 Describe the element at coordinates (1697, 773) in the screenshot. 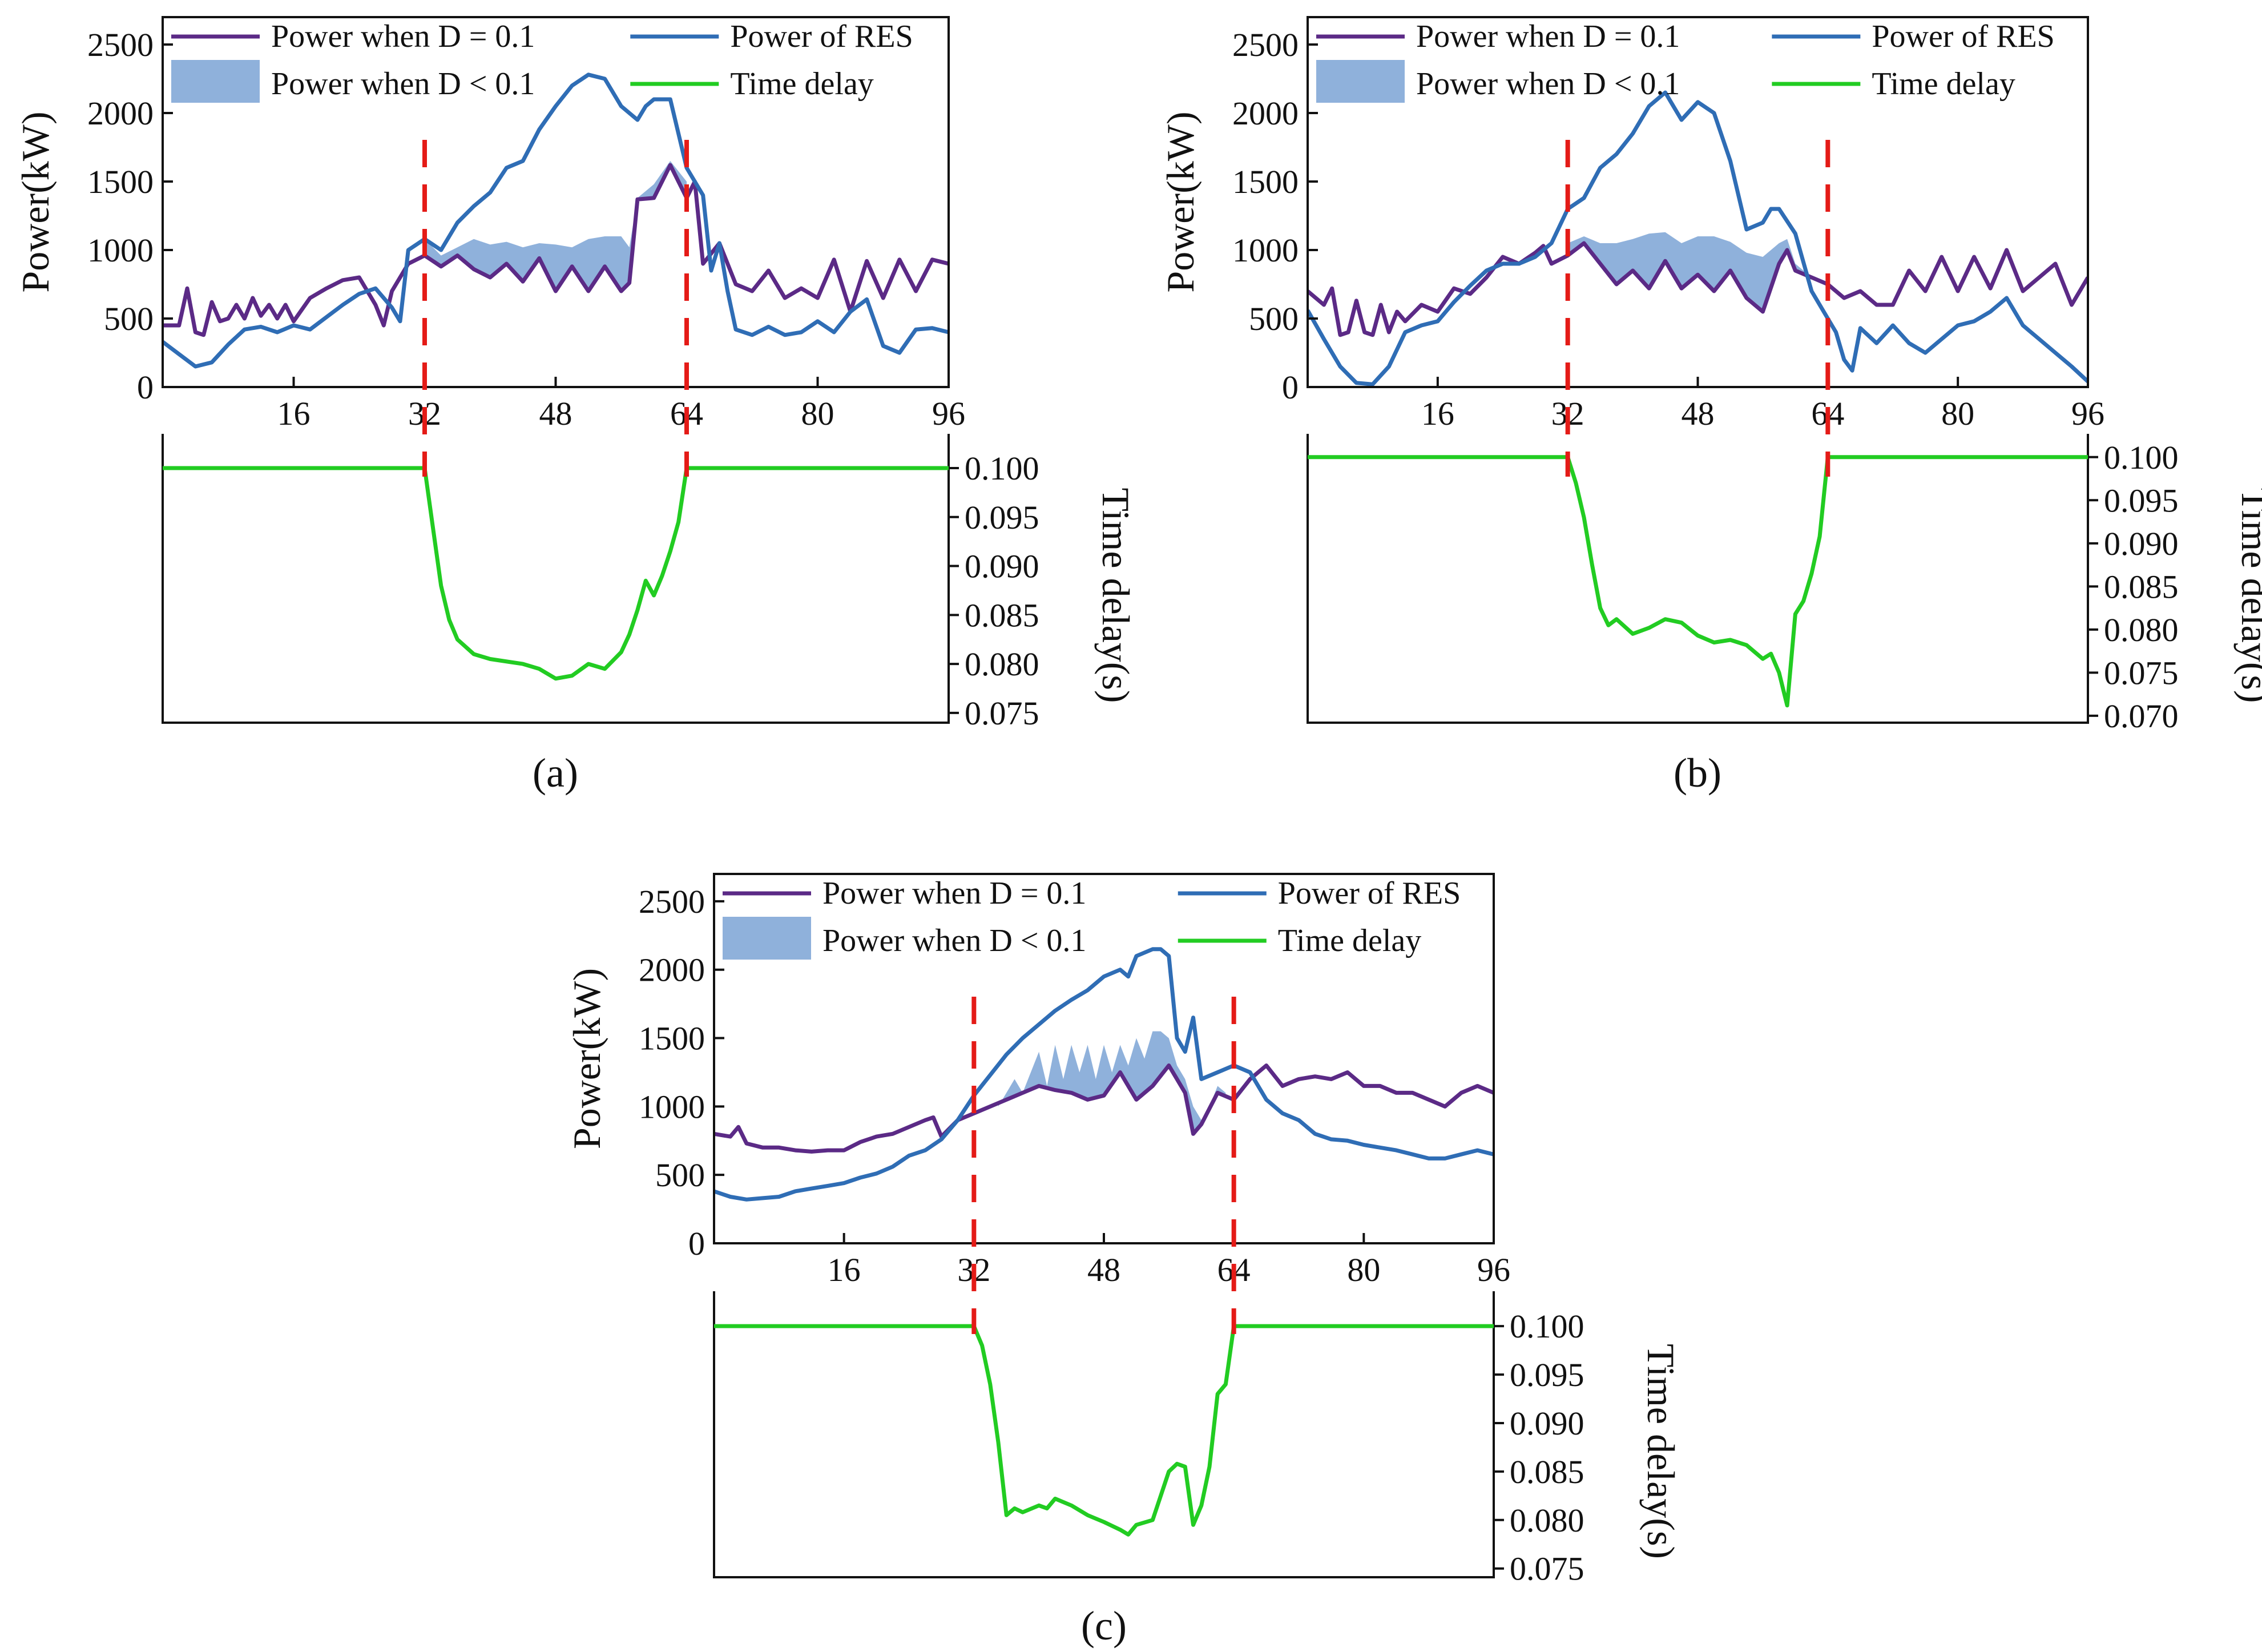

I see `panel-caption: (b)` at that location.